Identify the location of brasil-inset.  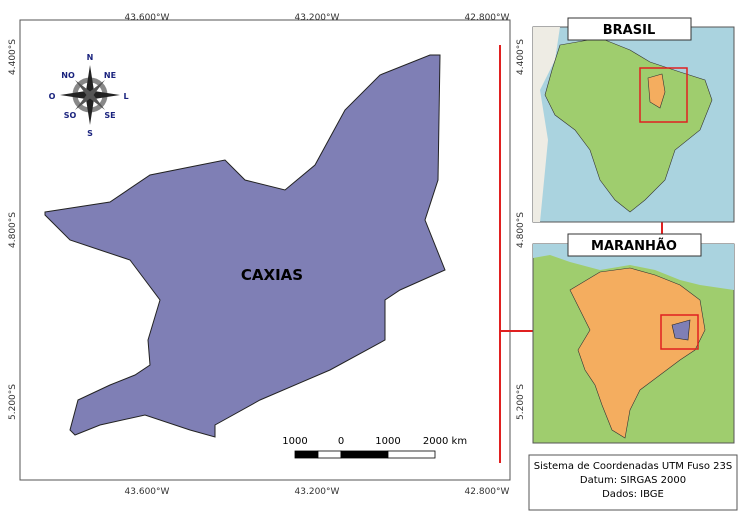
(633, 124).